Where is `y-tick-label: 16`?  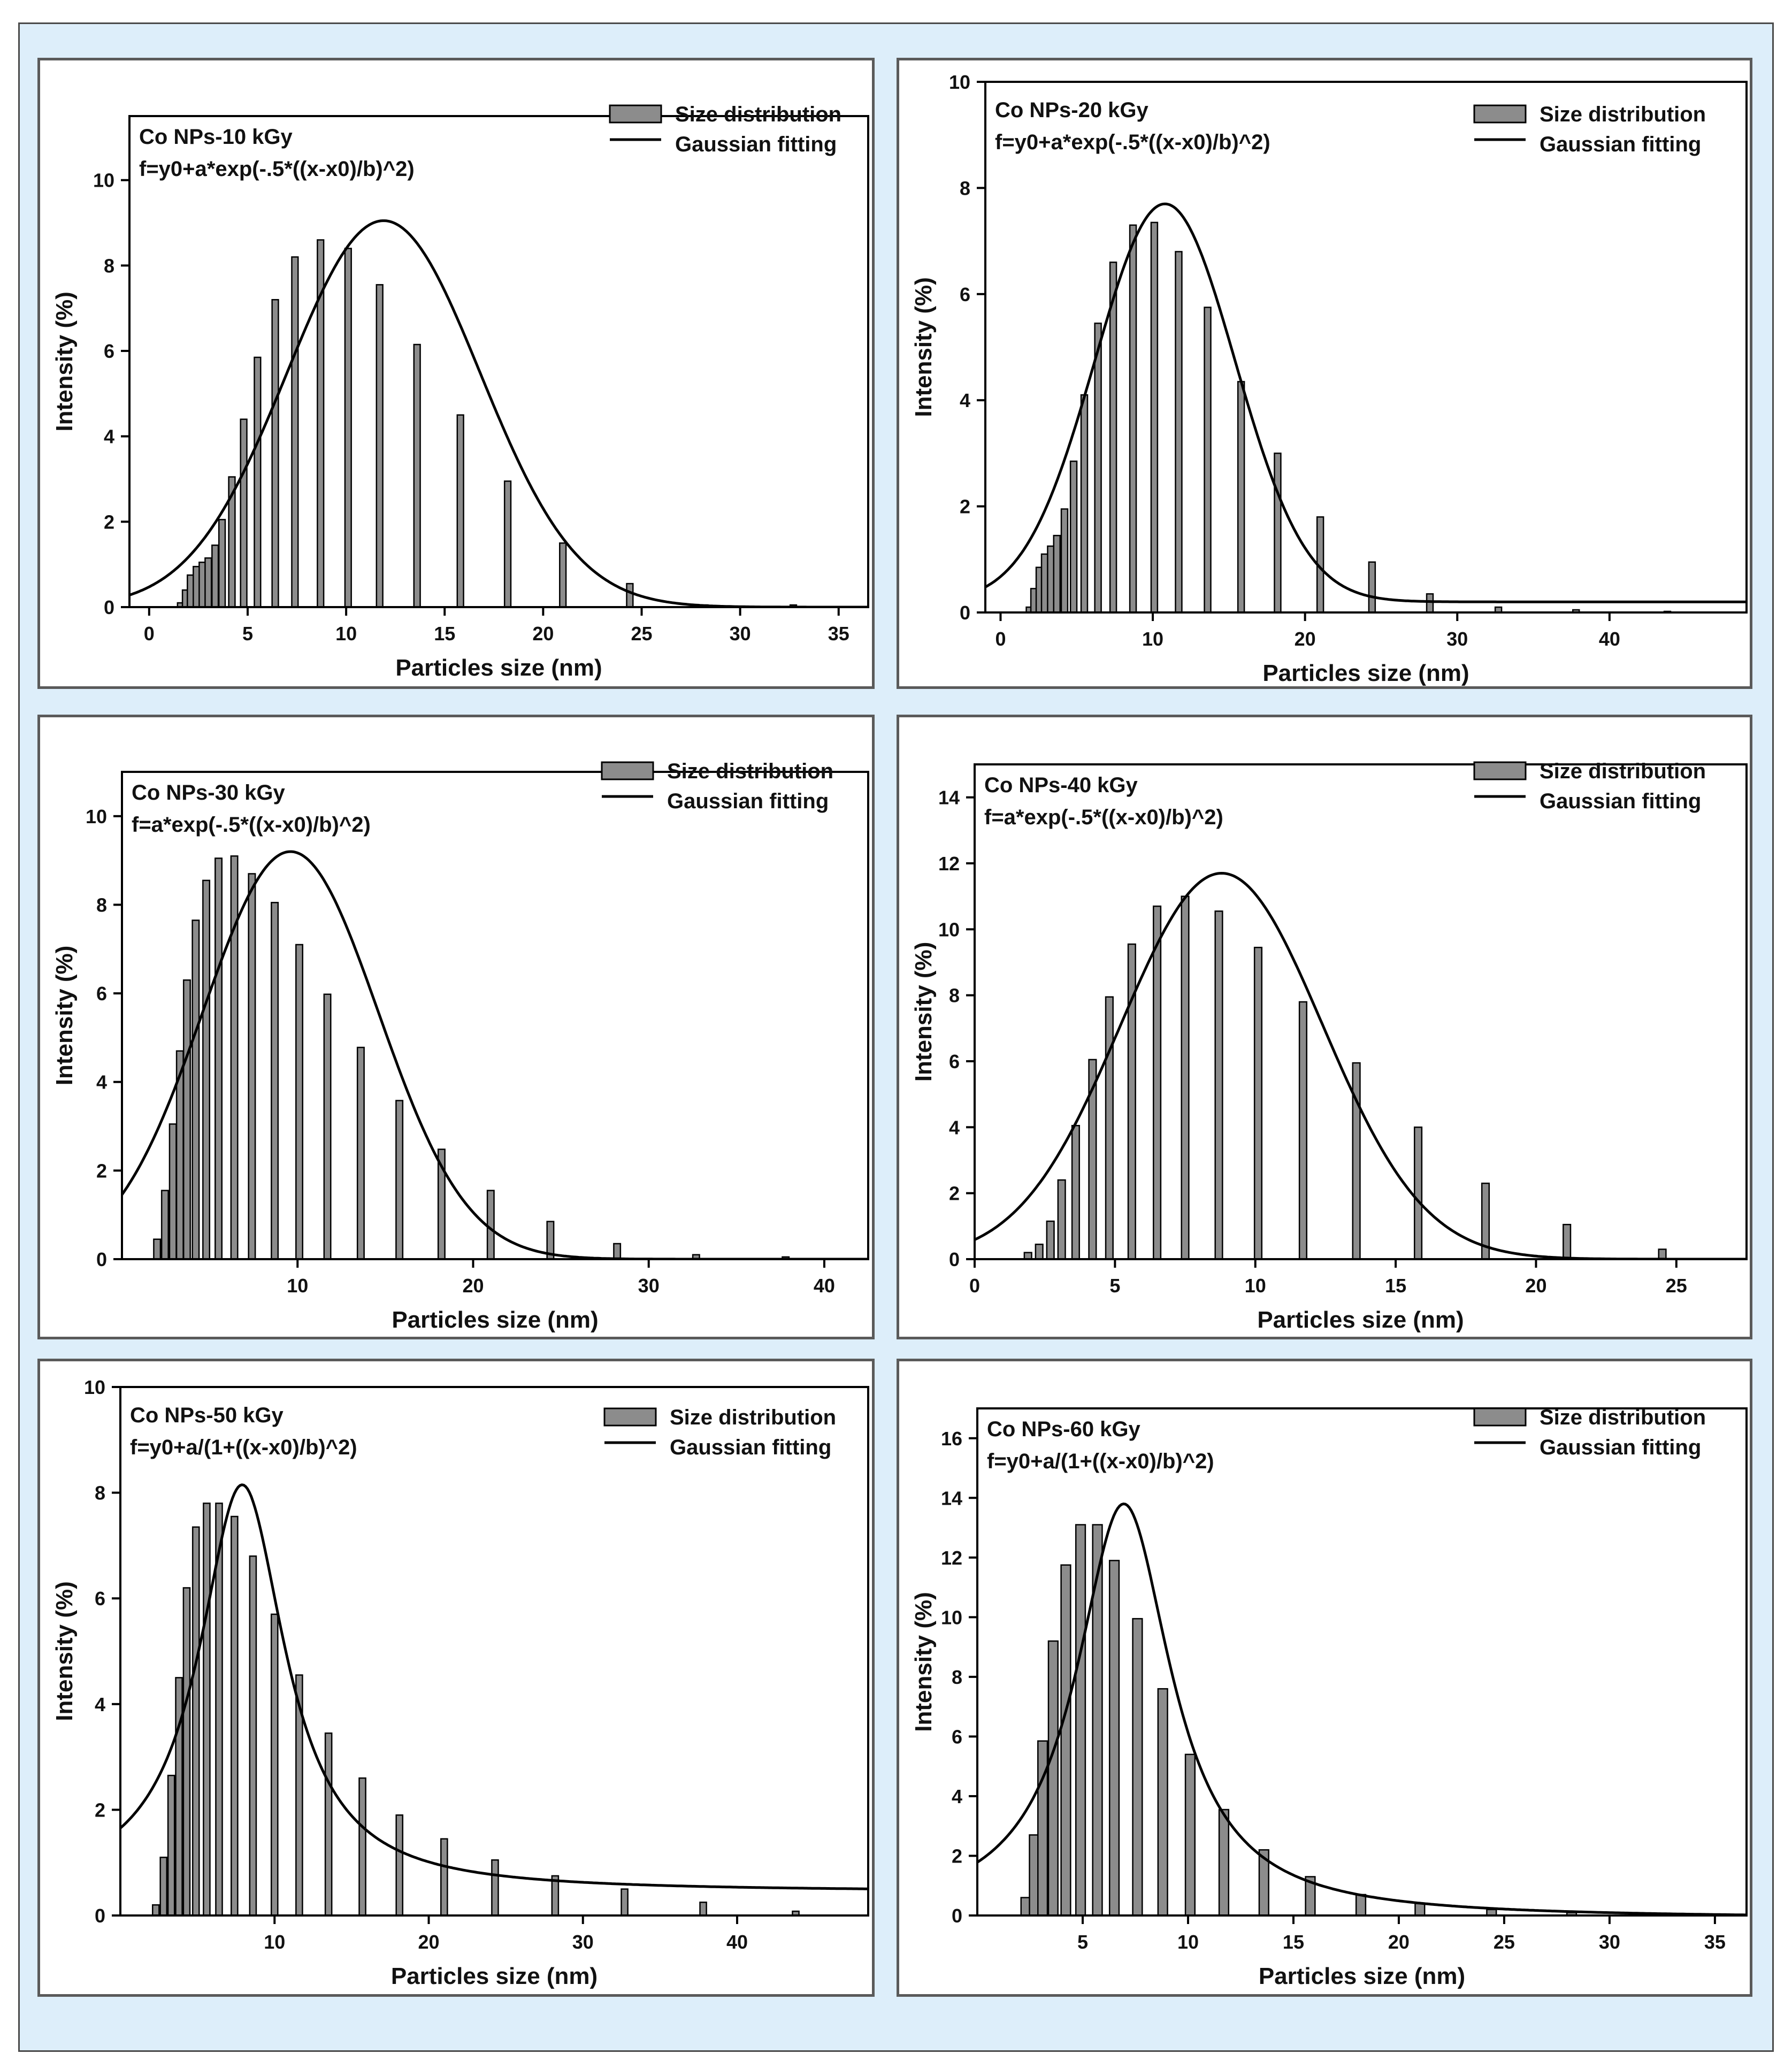 y-tick-label: 16 is located at coordinates (951, 1439).